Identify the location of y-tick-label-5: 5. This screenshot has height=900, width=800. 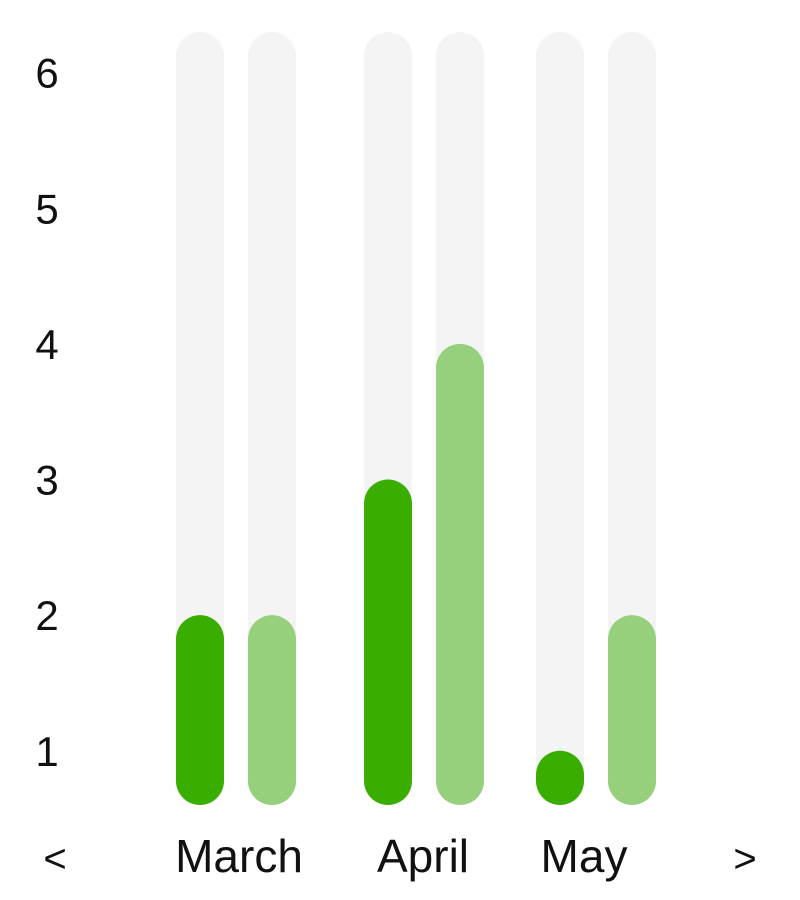
(46, 208).